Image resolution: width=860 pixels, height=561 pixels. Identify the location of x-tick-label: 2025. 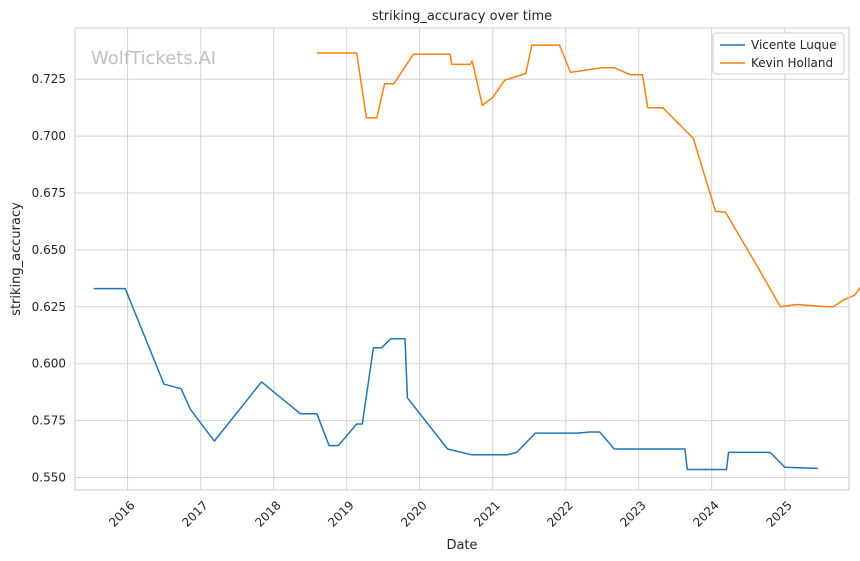
(778, 513).